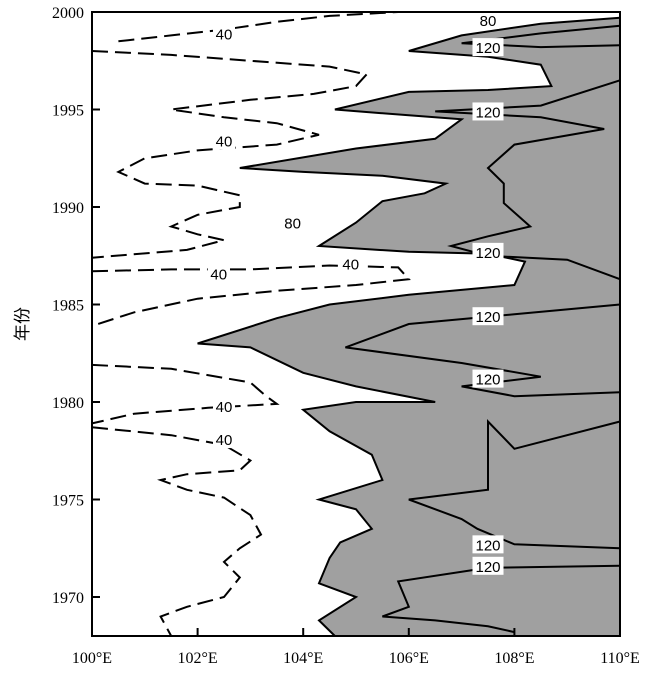 This screenshot has height=674, width=650. I want to click on x-tick-label: 106°E, so click(409, 658).